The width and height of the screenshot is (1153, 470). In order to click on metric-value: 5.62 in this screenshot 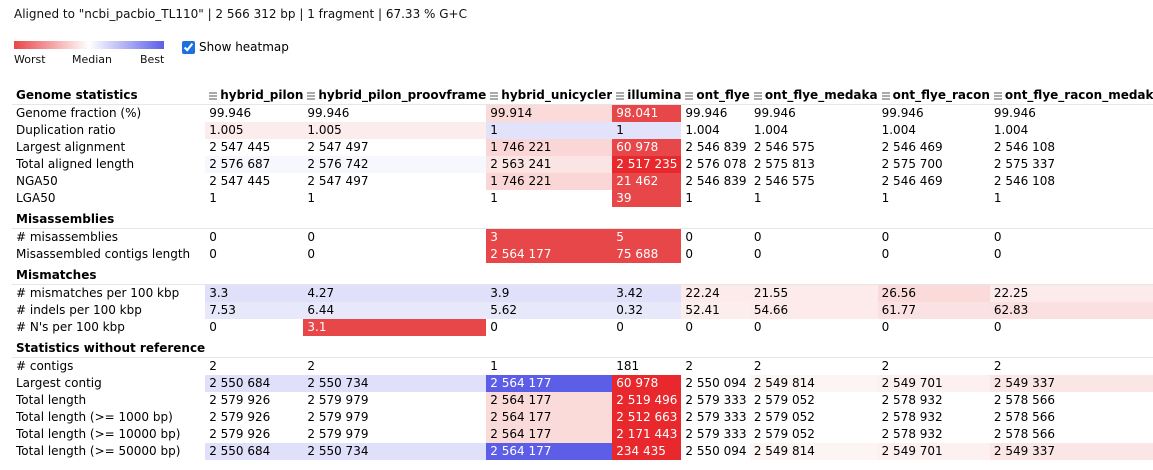, I will do `click(549, 310)`.